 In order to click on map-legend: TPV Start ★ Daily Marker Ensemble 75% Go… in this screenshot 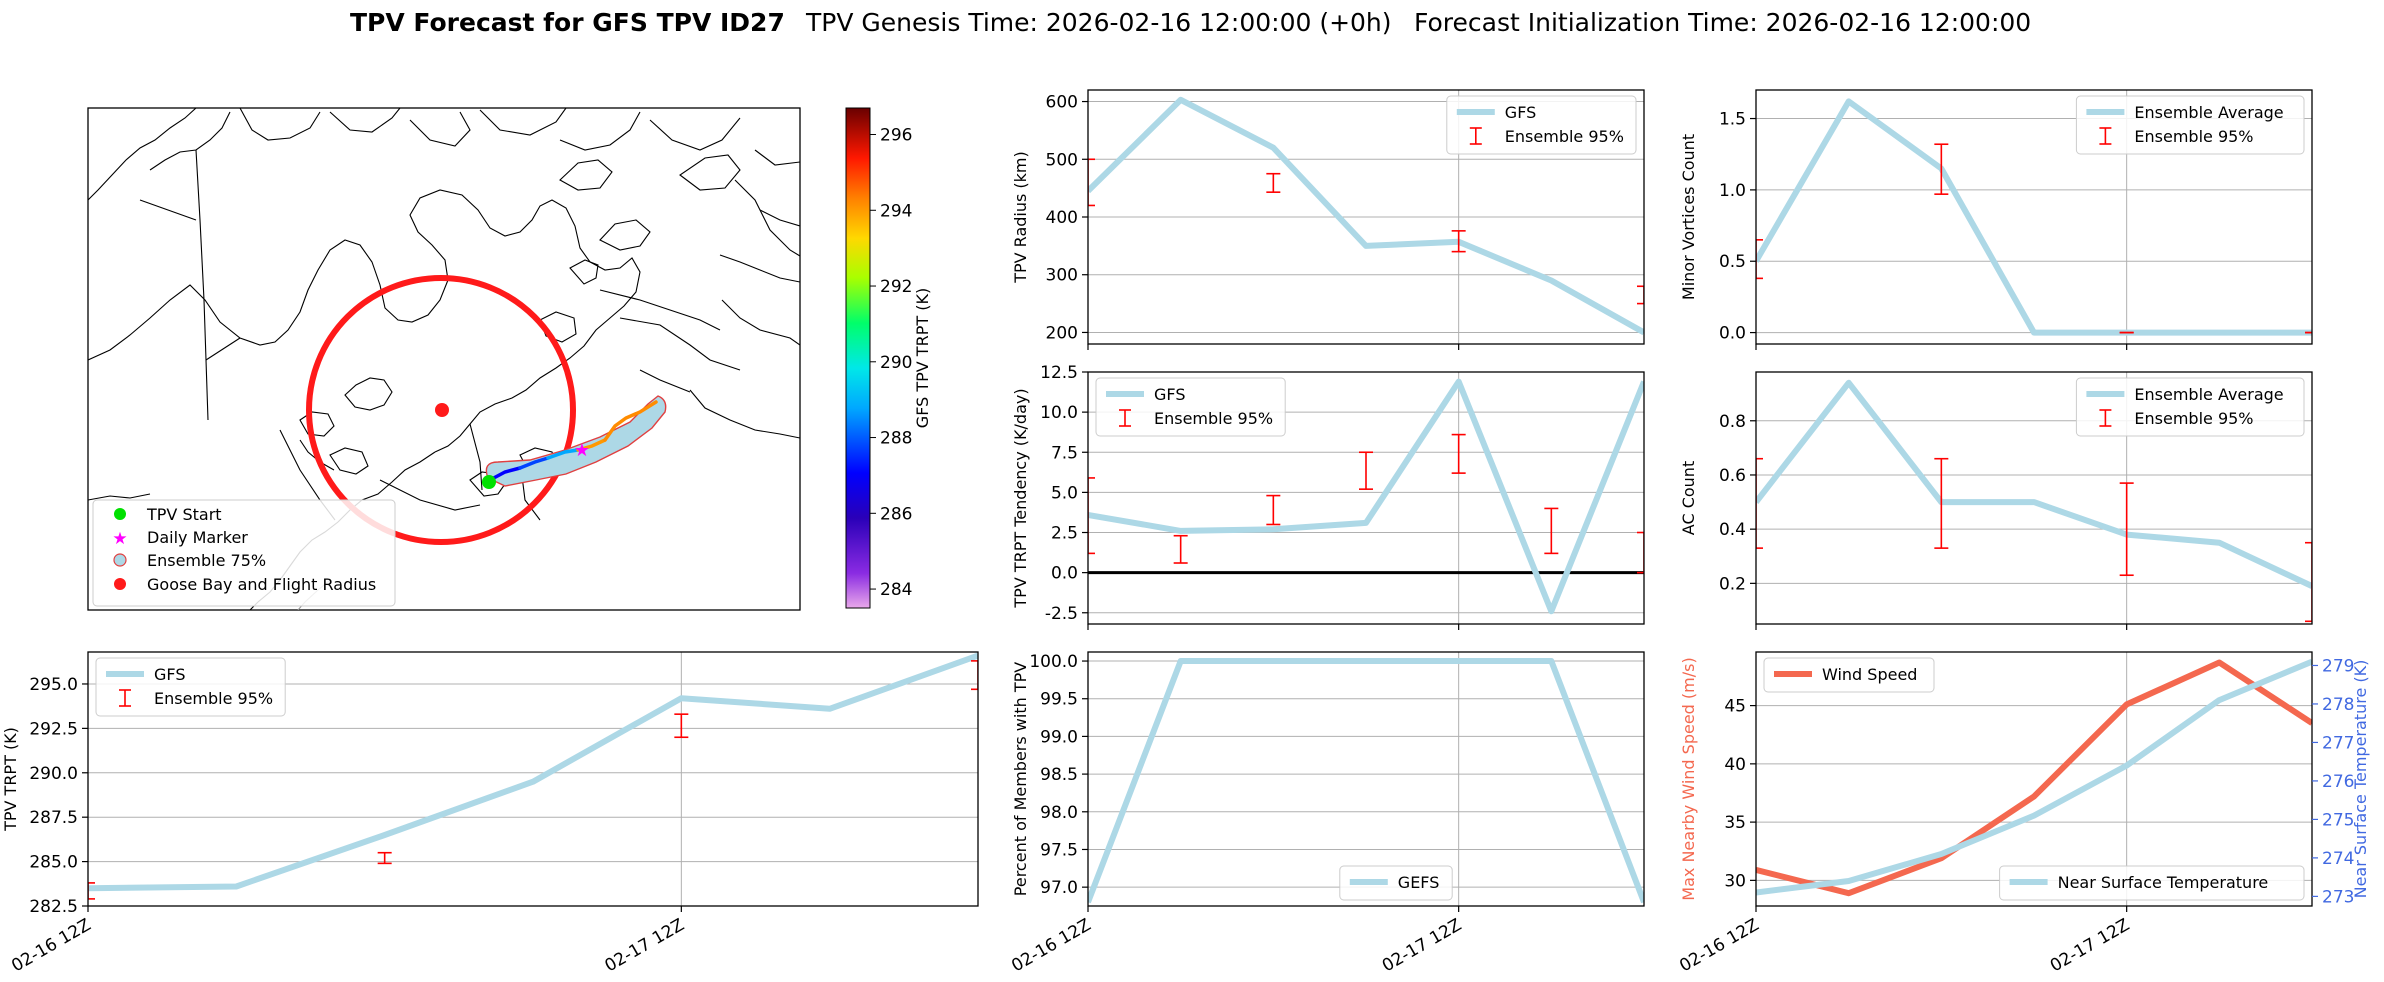, I will do `click(244, 553)`.